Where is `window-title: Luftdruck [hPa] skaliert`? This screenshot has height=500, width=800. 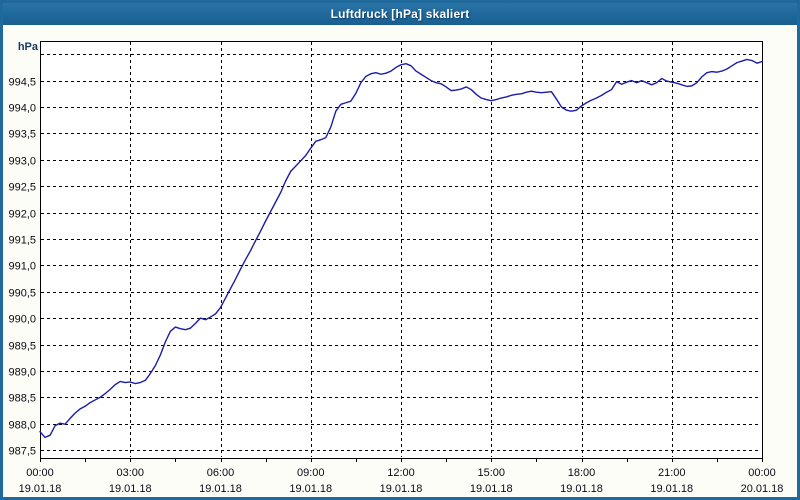
window-title: Luftdruck [hPa] skaliert is located at coordinates (400, 14).